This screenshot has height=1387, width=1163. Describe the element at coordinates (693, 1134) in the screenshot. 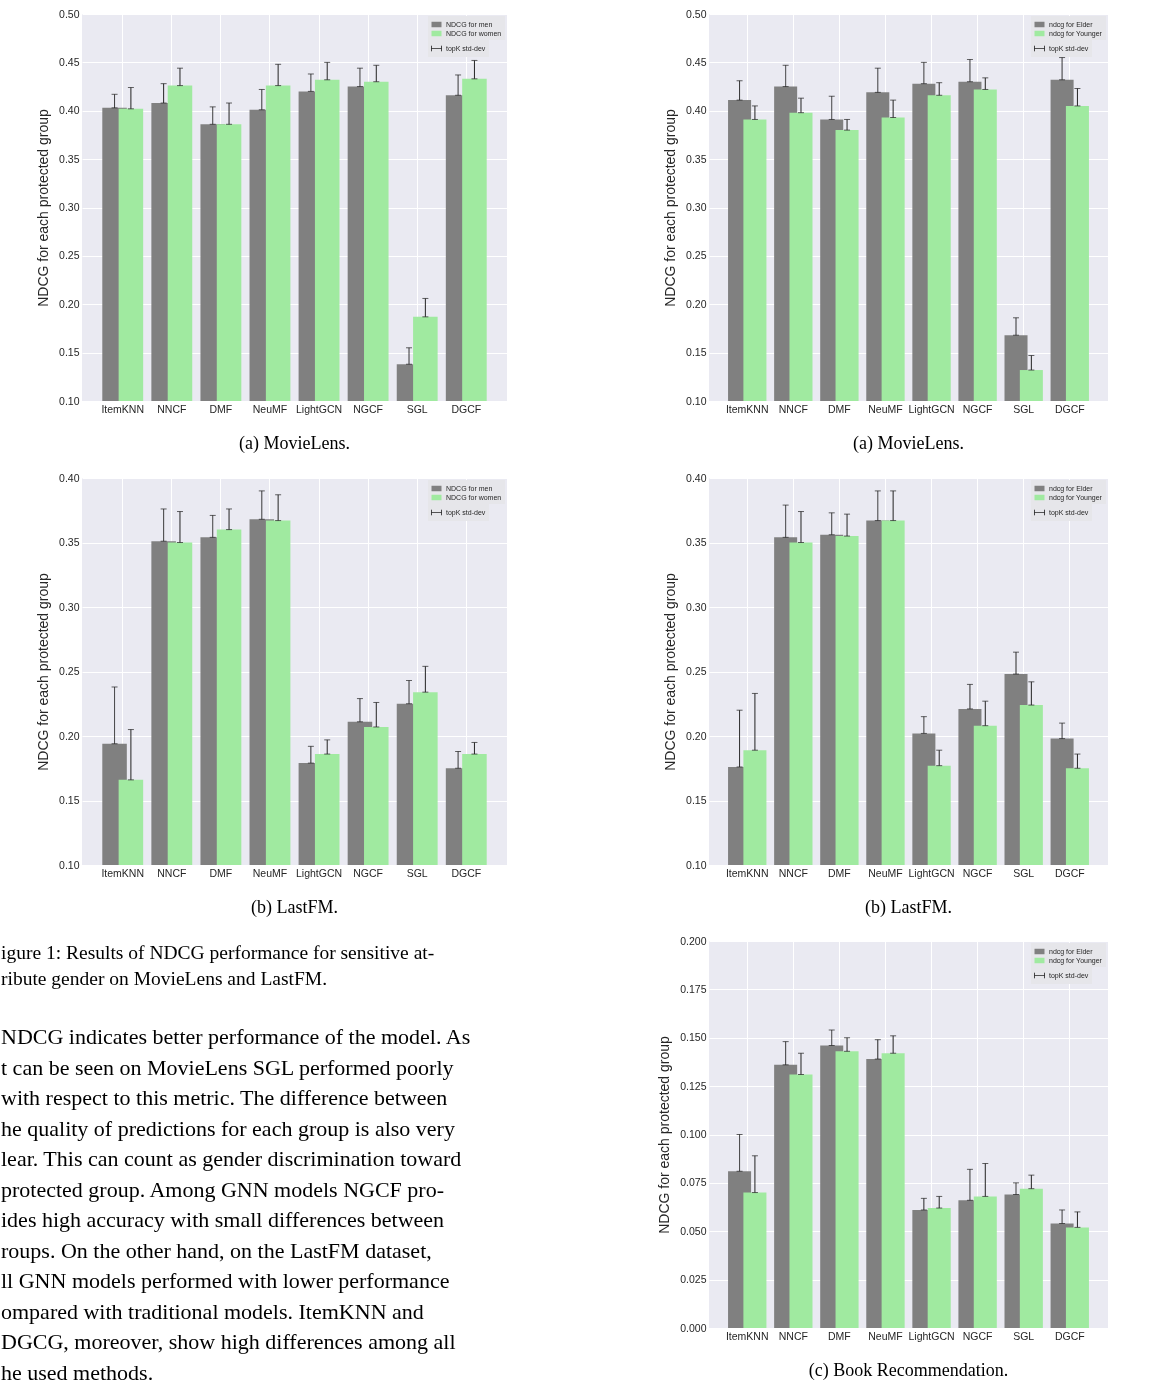

I see `y-tick-label: 0.100` at that location.